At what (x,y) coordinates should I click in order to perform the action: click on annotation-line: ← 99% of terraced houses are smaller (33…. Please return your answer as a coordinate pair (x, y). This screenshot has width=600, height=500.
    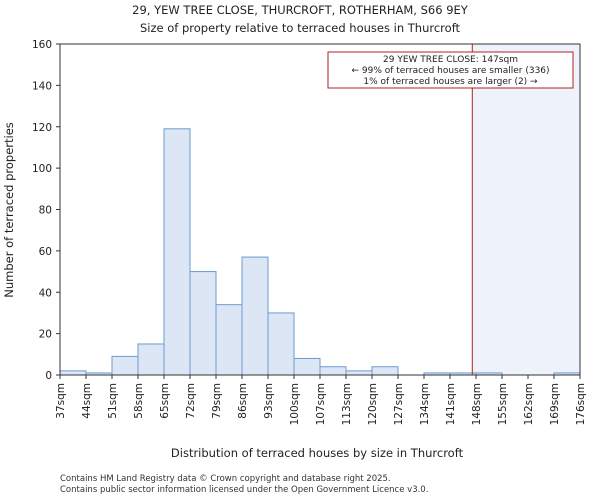
    Looking at the image, I should click on (450, 71).